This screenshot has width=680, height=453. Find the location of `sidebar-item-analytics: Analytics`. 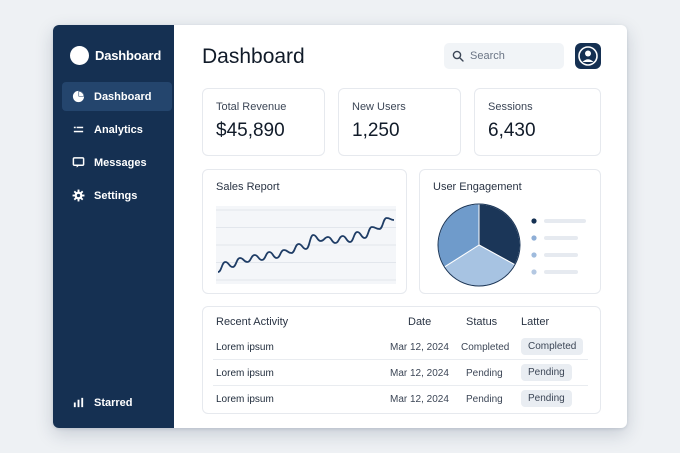

sidebar-item-analytics: Analytics is located at coordinates (117, 129).